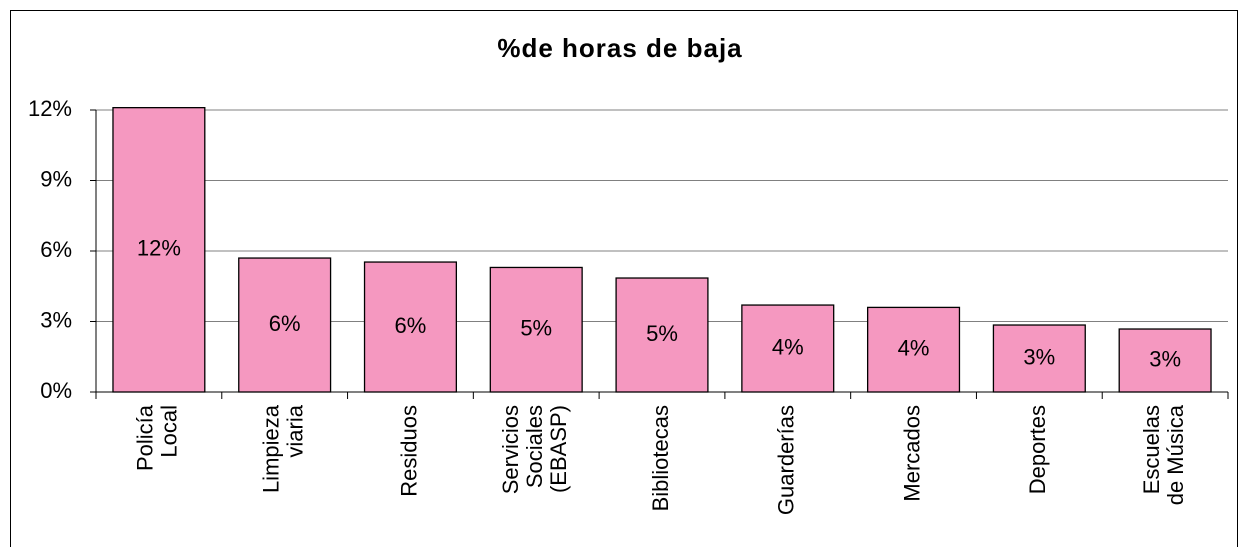  What do you see at coordinates (510, 449) in the screenshot?
I see `x-tick-label: Servicios` at bounding box center [510, 449].